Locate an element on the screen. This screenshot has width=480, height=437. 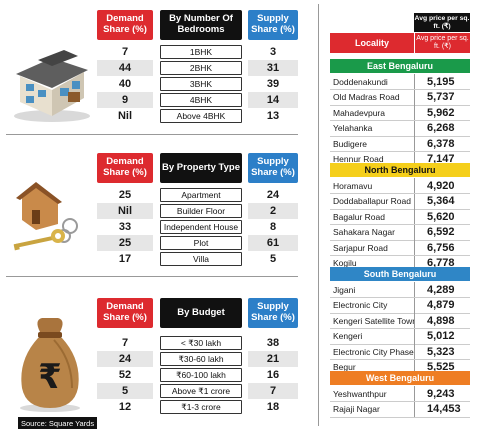
price-value: 5,962 is located at coordinates (442, 112).